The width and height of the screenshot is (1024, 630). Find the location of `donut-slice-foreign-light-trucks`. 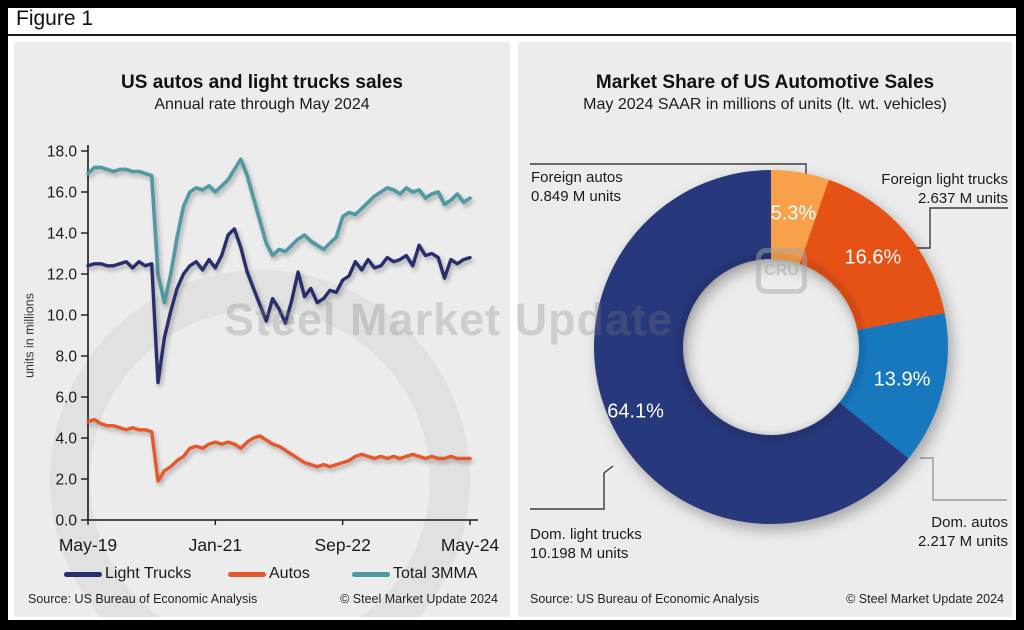

donut-slice-foreign-light-trucks is located at coordinates (872, 255).